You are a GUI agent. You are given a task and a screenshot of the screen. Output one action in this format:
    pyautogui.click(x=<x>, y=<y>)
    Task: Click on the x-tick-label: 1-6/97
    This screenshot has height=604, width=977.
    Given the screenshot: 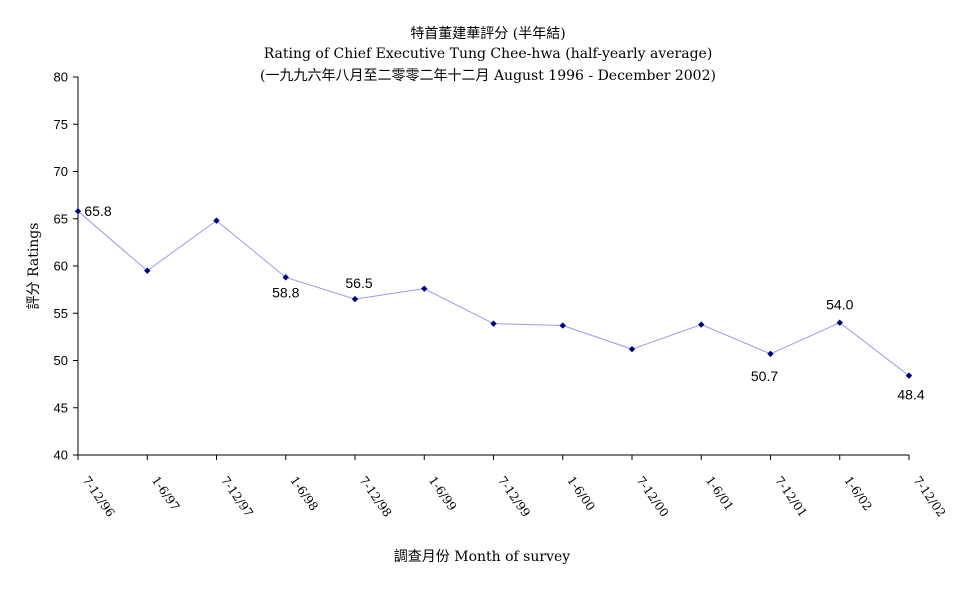 What is the action you would take?
    pyautogui.click(x=166, y=494)
    